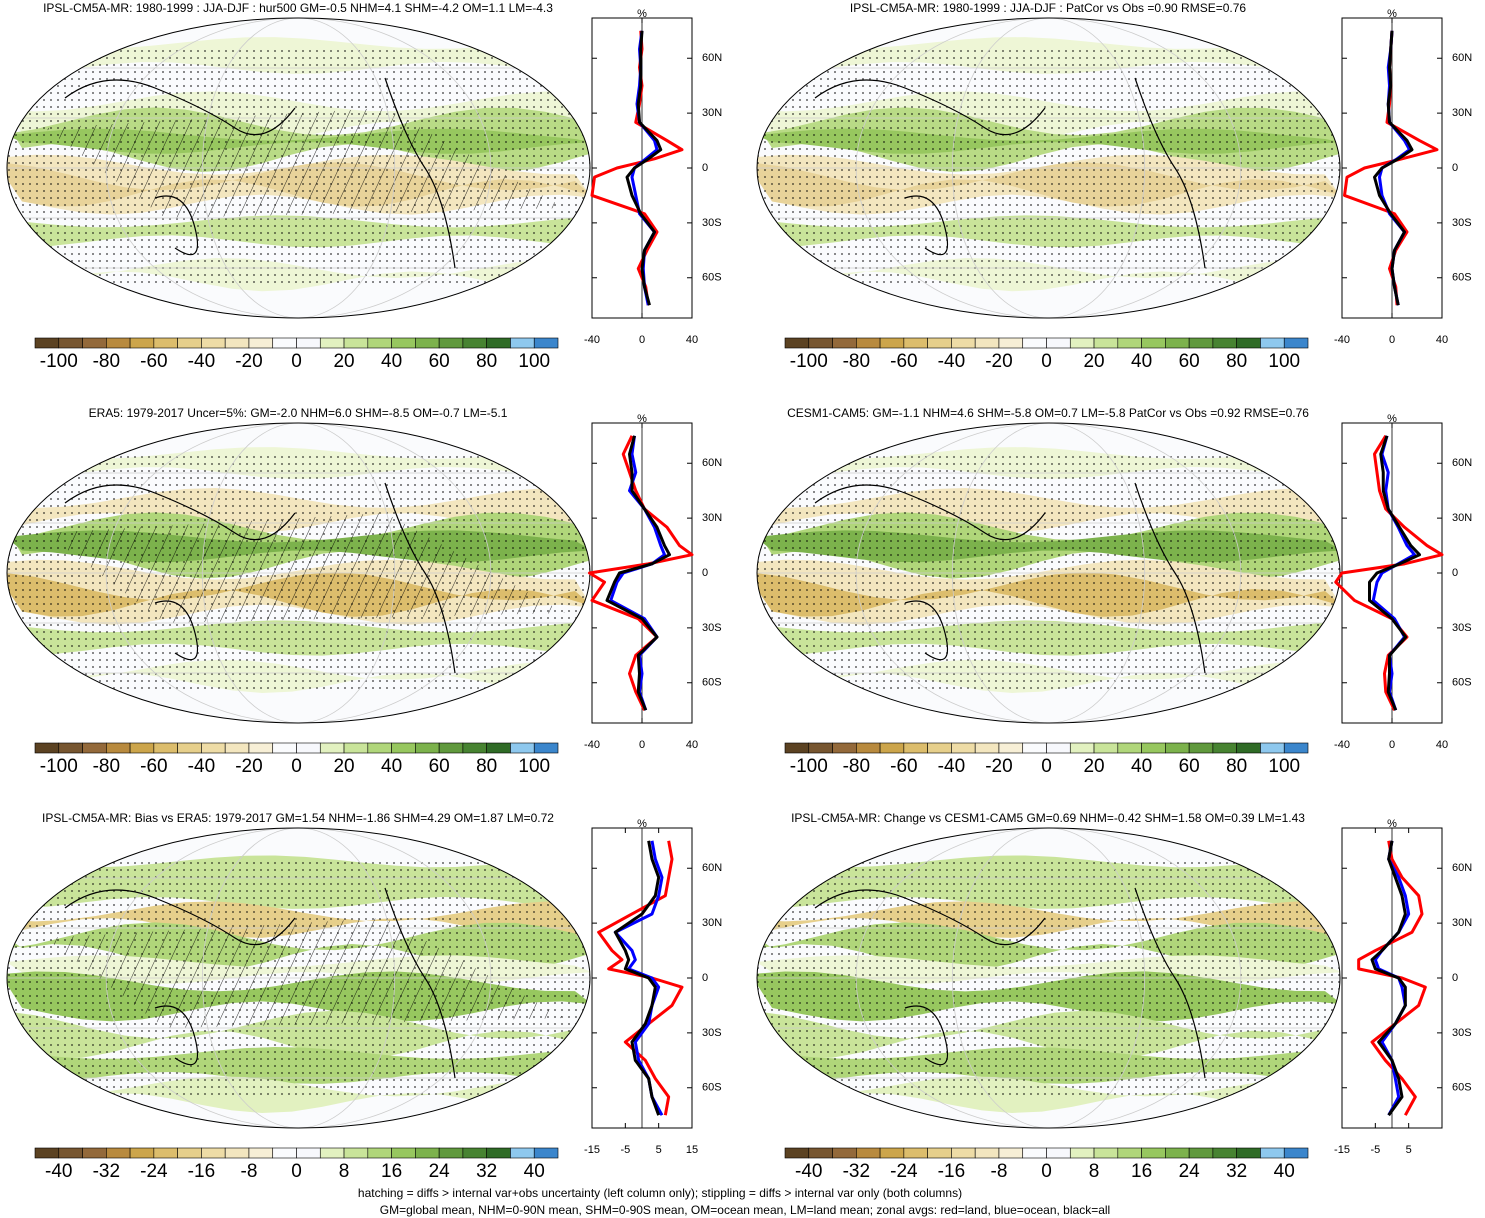  I want to click on colorbar-label: 60, so click(1189, 766).